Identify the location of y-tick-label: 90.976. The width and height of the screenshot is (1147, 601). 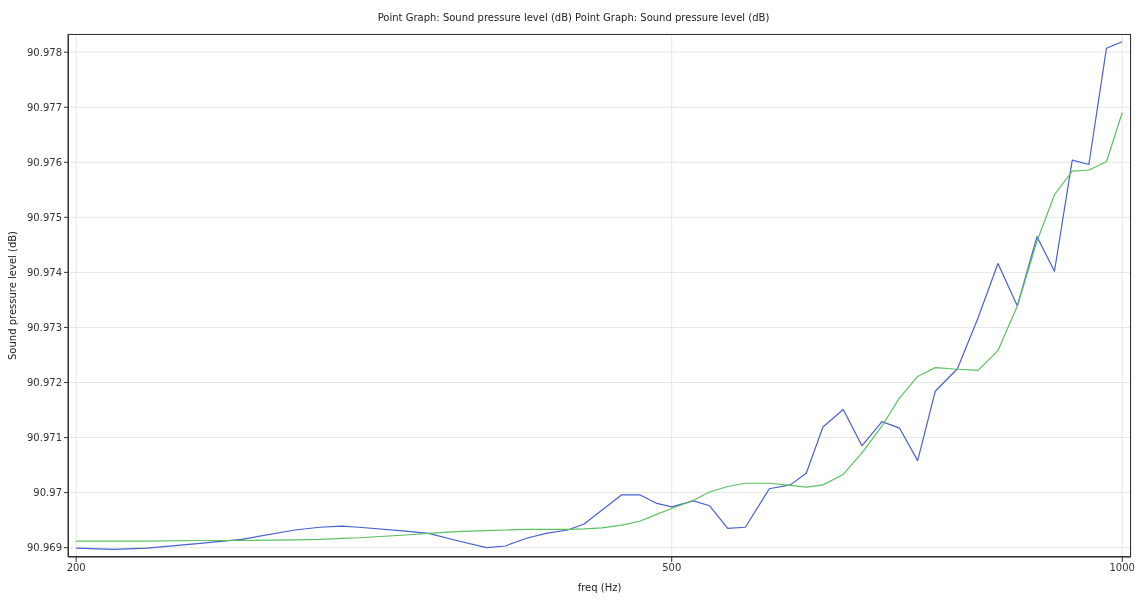
(44, 162).